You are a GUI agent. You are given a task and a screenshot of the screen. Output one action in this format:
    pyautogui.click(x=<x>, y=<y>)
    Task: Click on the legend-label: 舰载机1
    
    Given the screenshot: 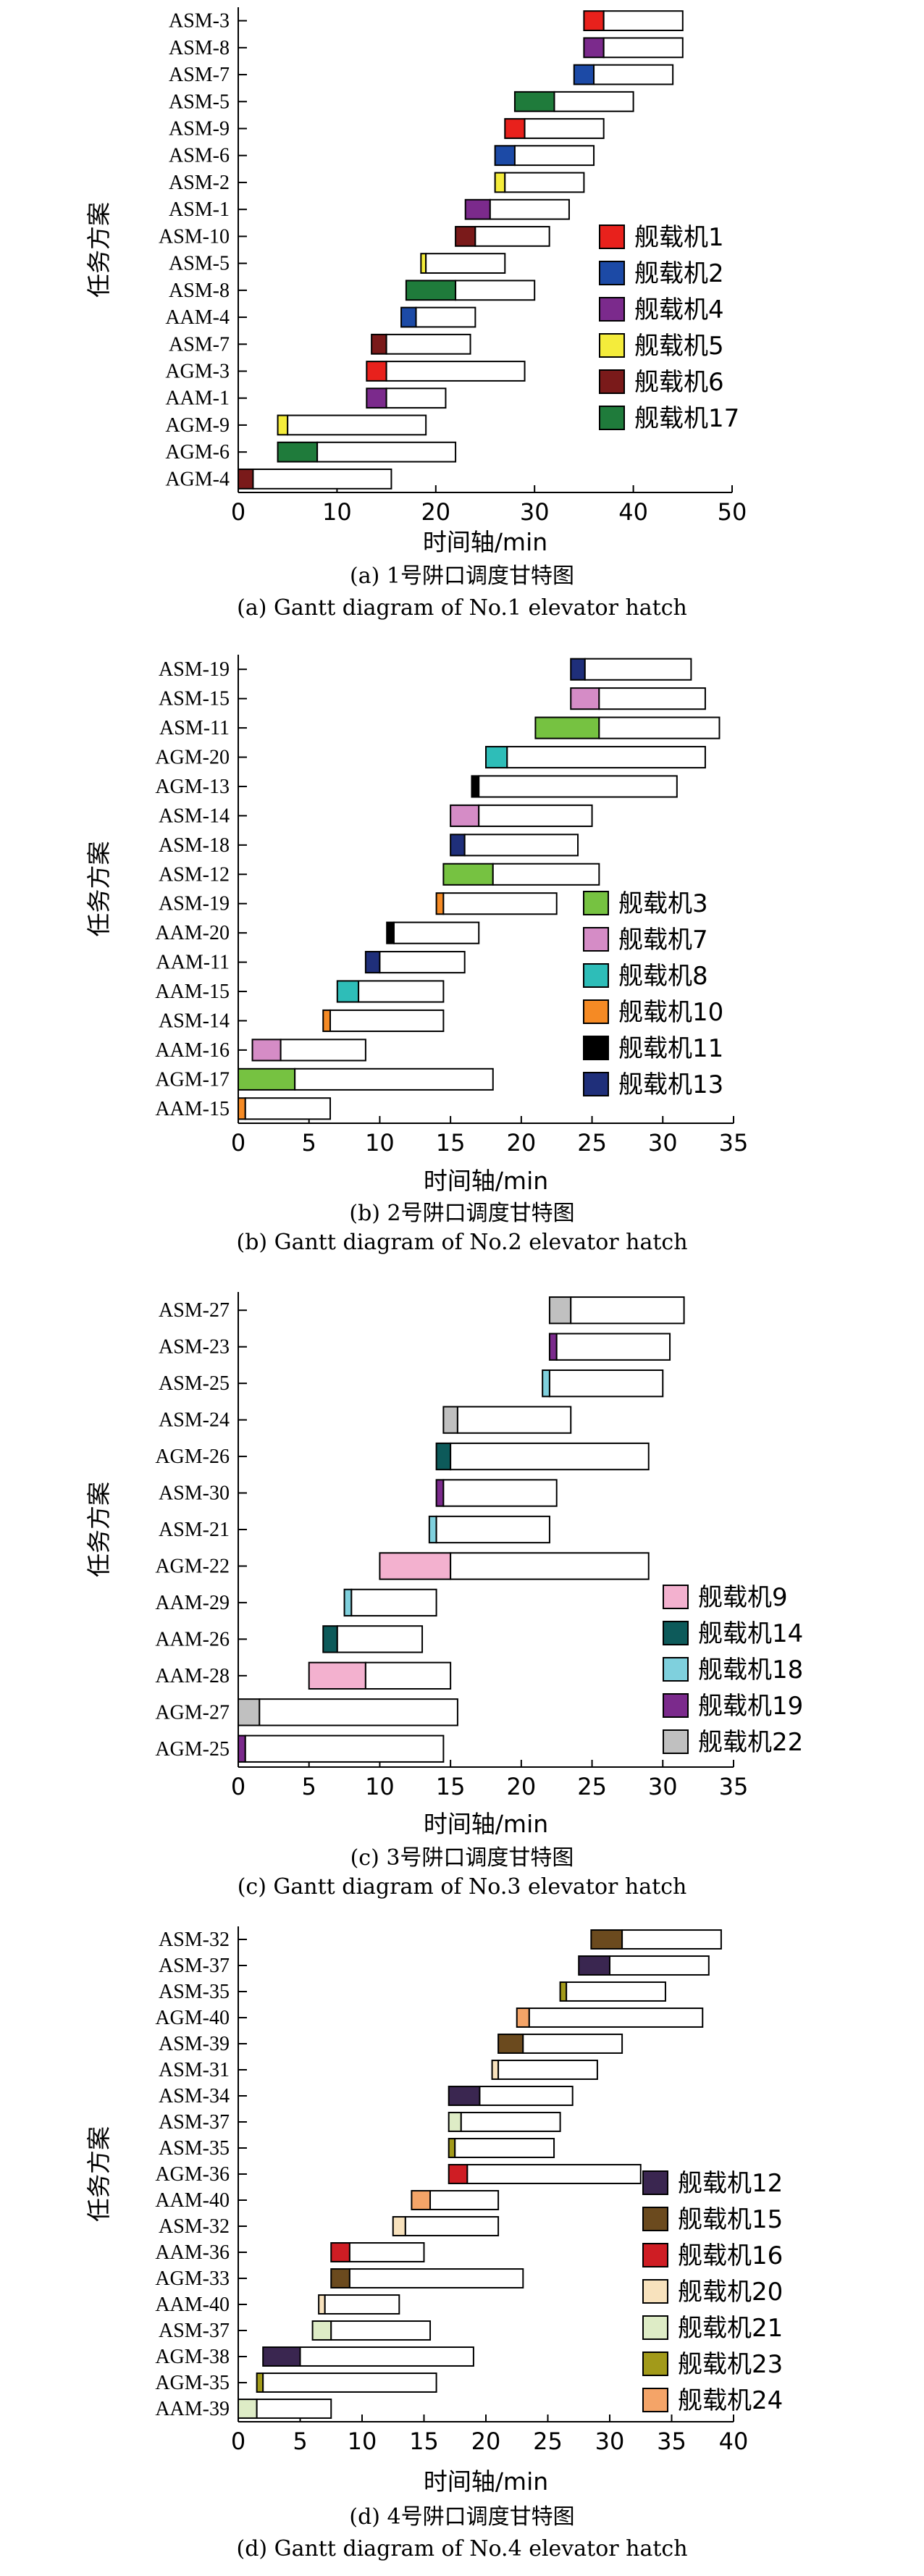 What is the action you would take?
    pyautogui.click(x=679, y=237)
    